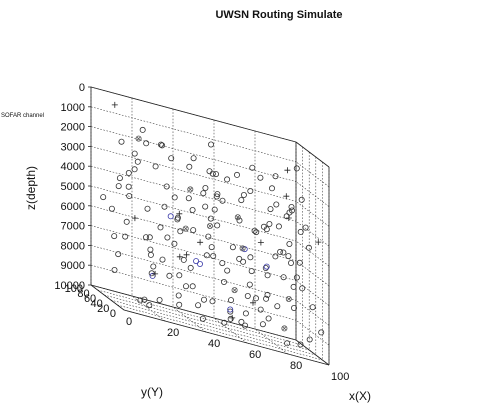 The image size is (500, 406). What do you see at coordinates (73, 266) in the screenshot?
I see `z-tick-label: 9000` at bounding box center [73, 266].